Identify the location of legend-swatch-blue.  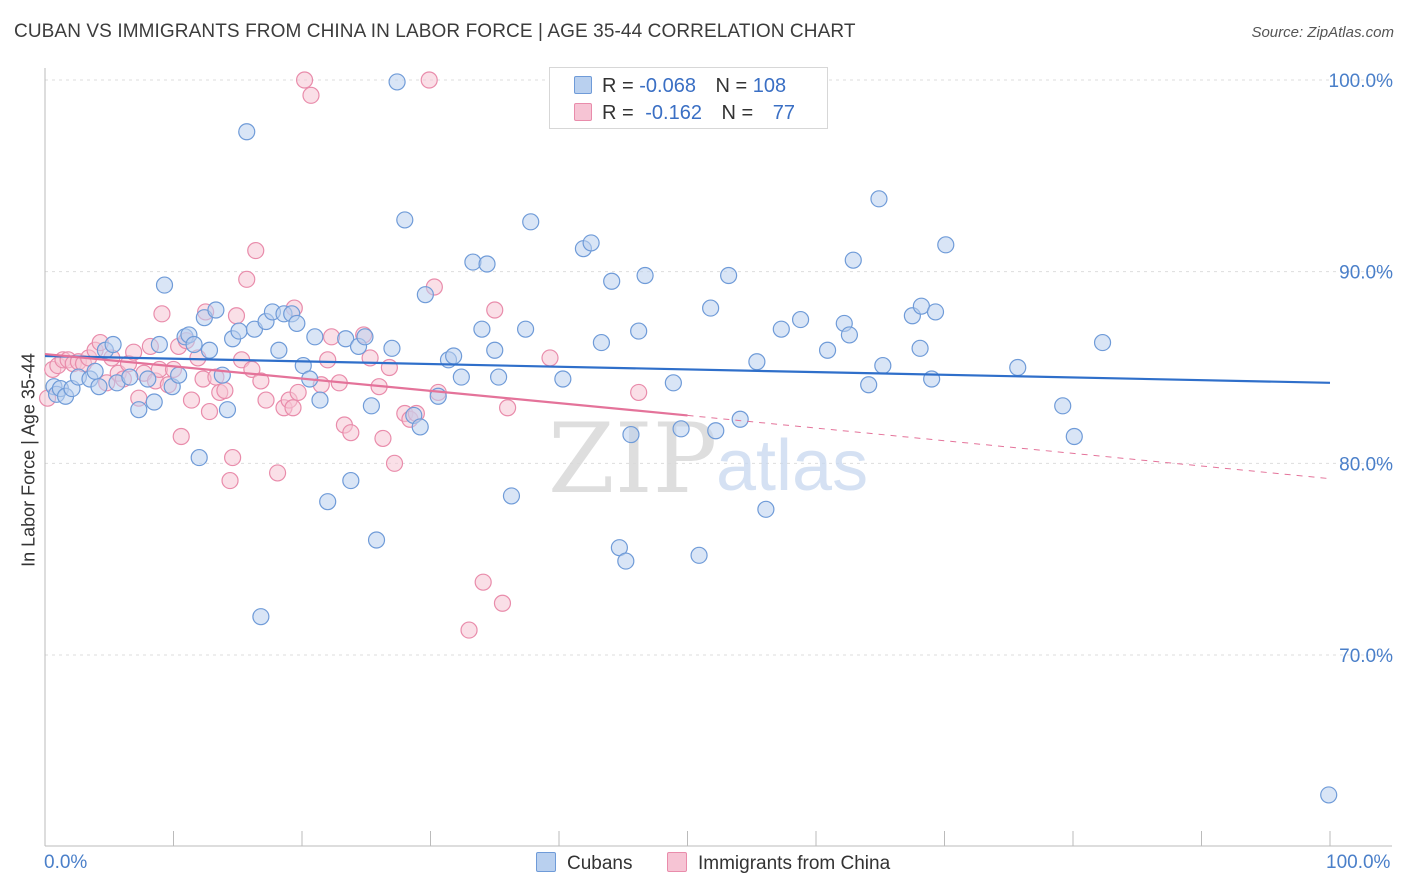
(583, 85).